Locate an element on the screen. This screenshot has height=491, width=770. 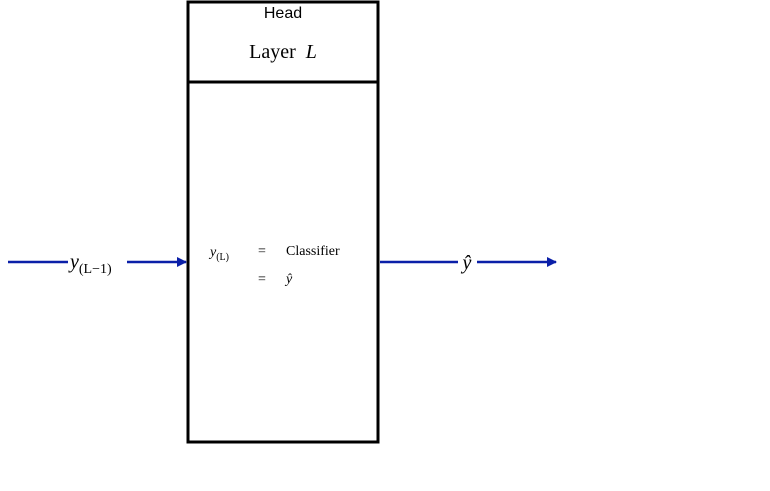
input-label: y(L−1) is located at coordinates (90, 264).